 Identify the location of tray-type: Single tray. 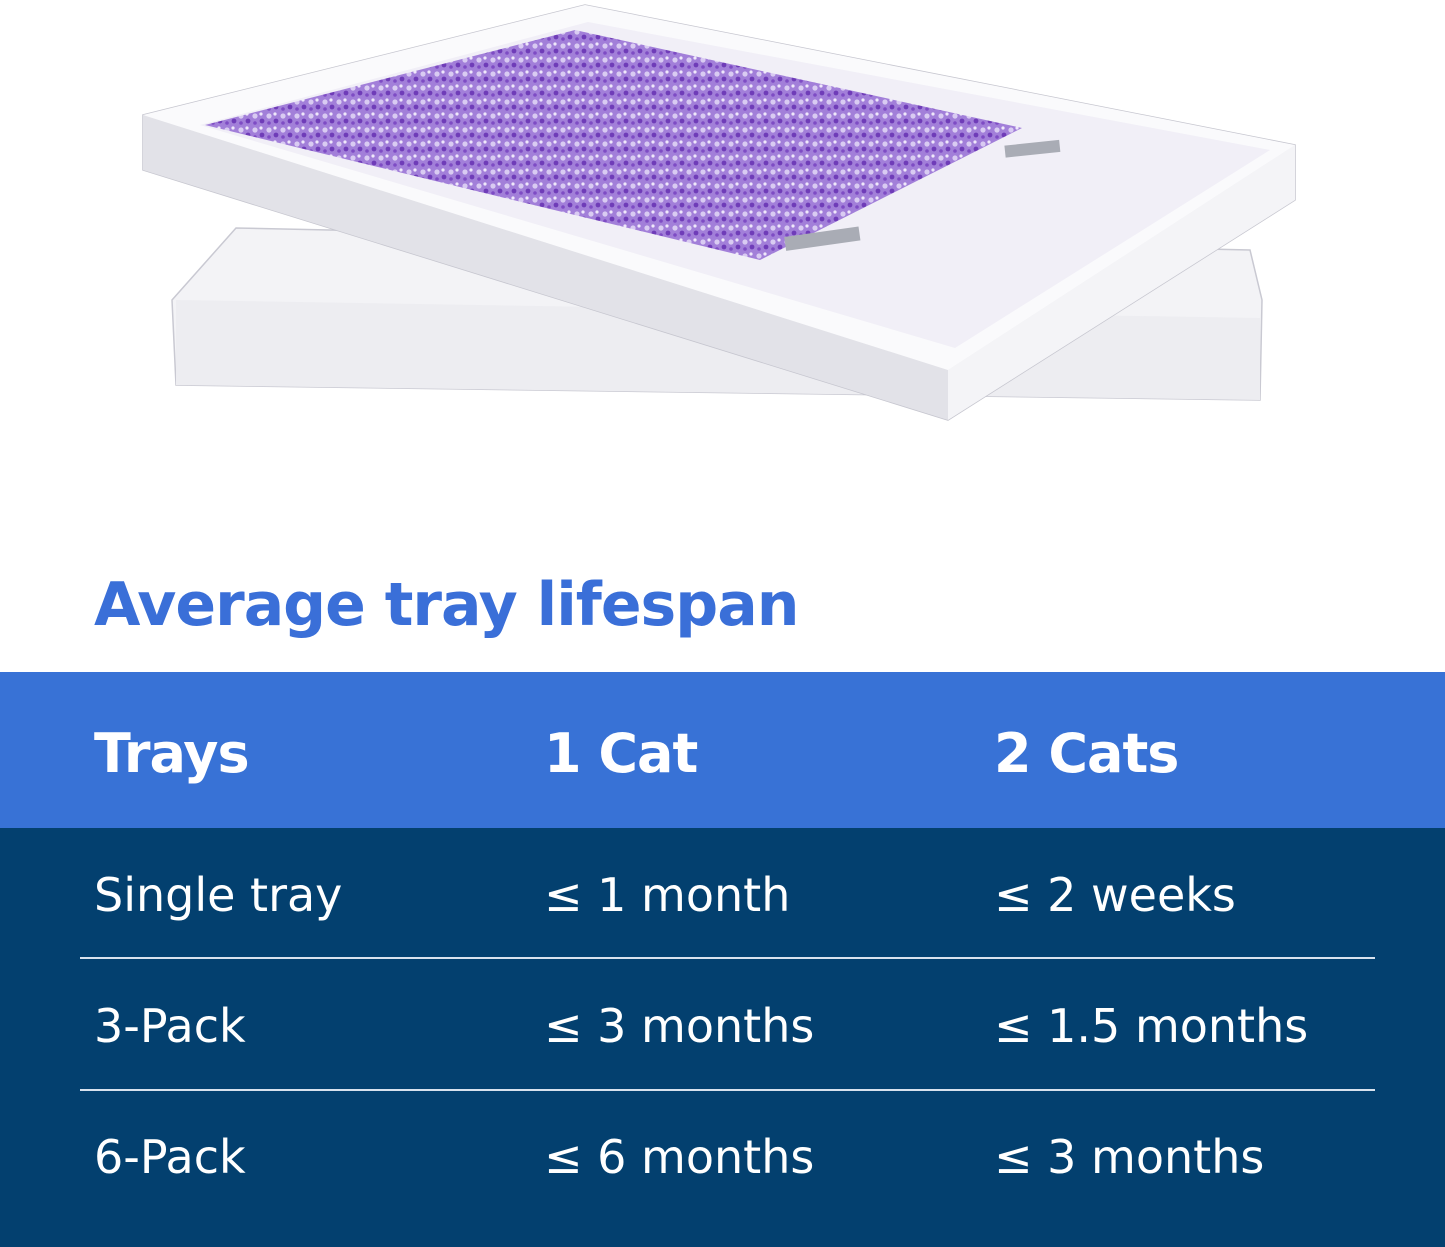
(218, 895).